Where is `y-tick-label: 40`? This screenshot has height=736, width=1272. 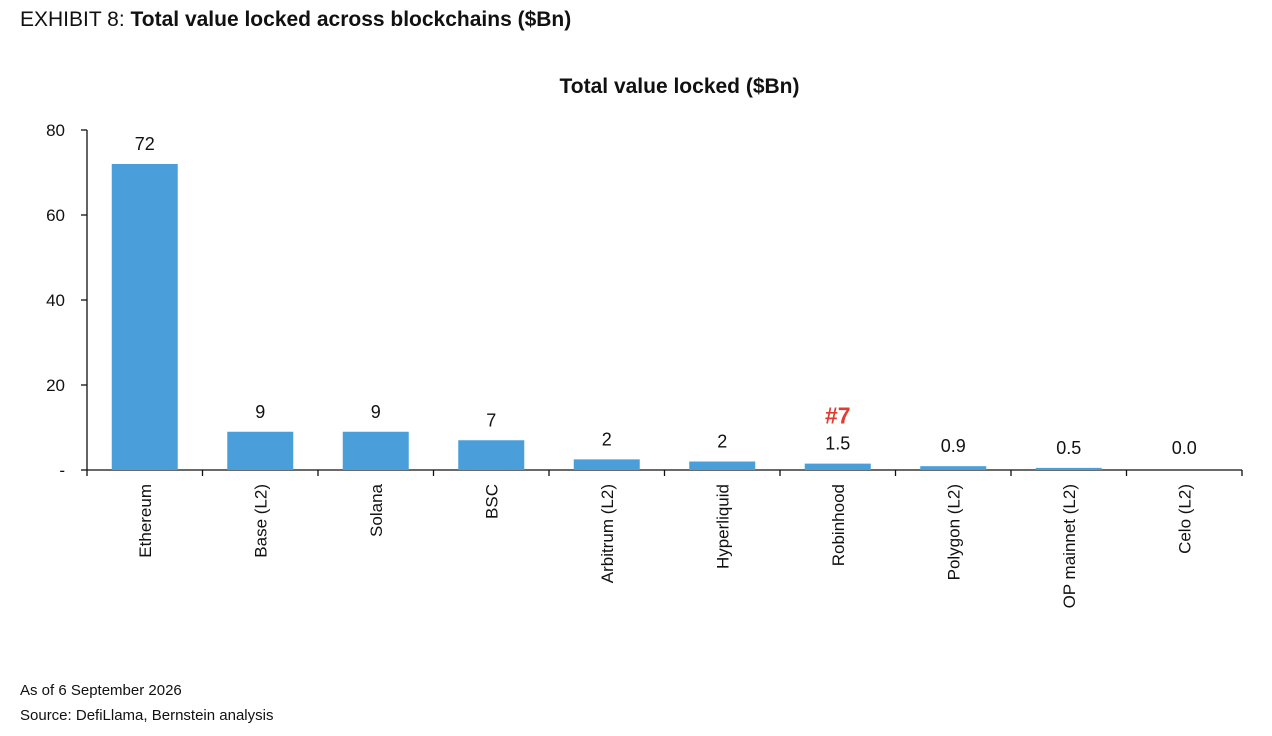
y-tick-label: 40 is located at coordinates (55, 300).